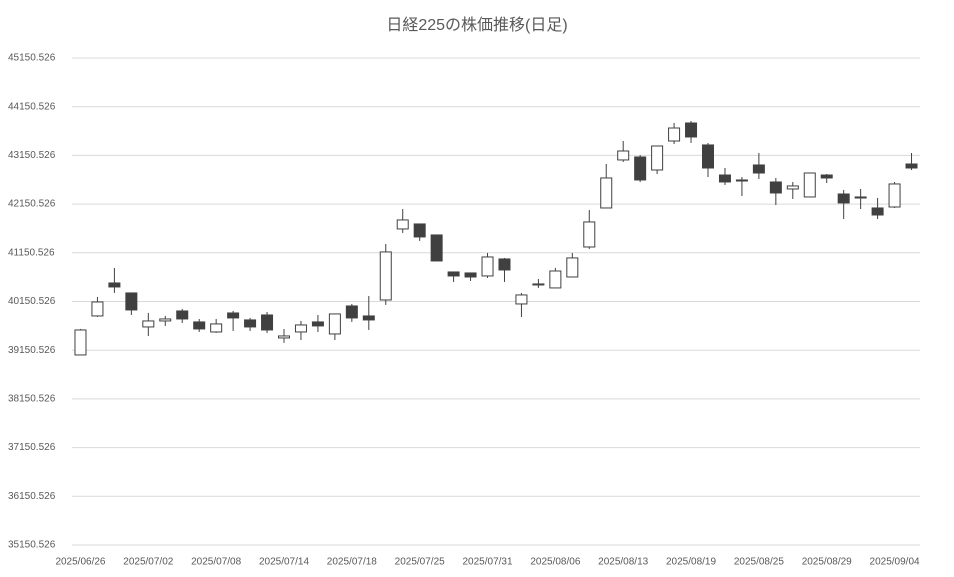  What do you see at coordinates (32, 106) in the screenshot?
I see `y-tick-label: 44150.526` at bounding box center [32, 106].